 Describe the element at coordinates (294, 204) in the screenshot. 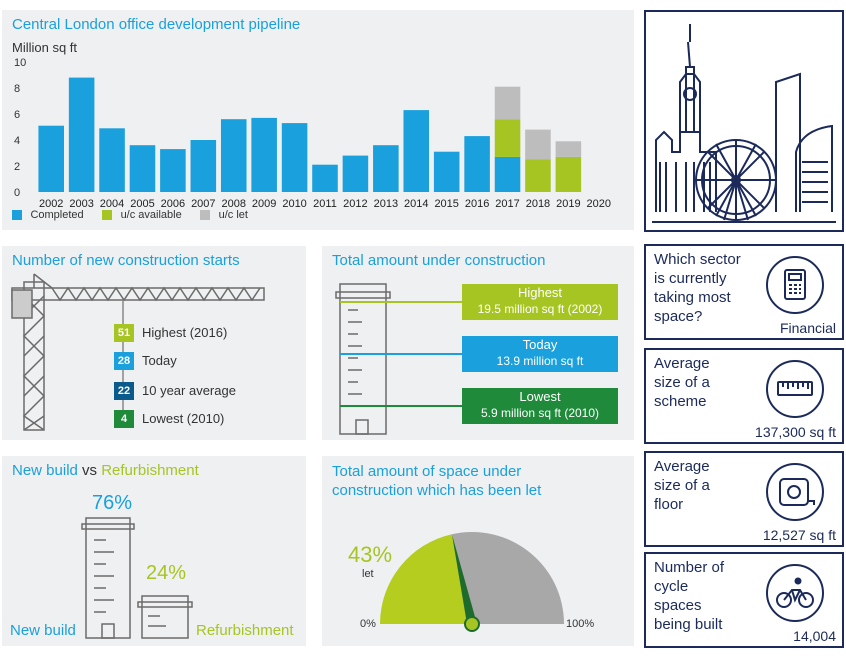

I see `x-tick-label: 2010` at that location.